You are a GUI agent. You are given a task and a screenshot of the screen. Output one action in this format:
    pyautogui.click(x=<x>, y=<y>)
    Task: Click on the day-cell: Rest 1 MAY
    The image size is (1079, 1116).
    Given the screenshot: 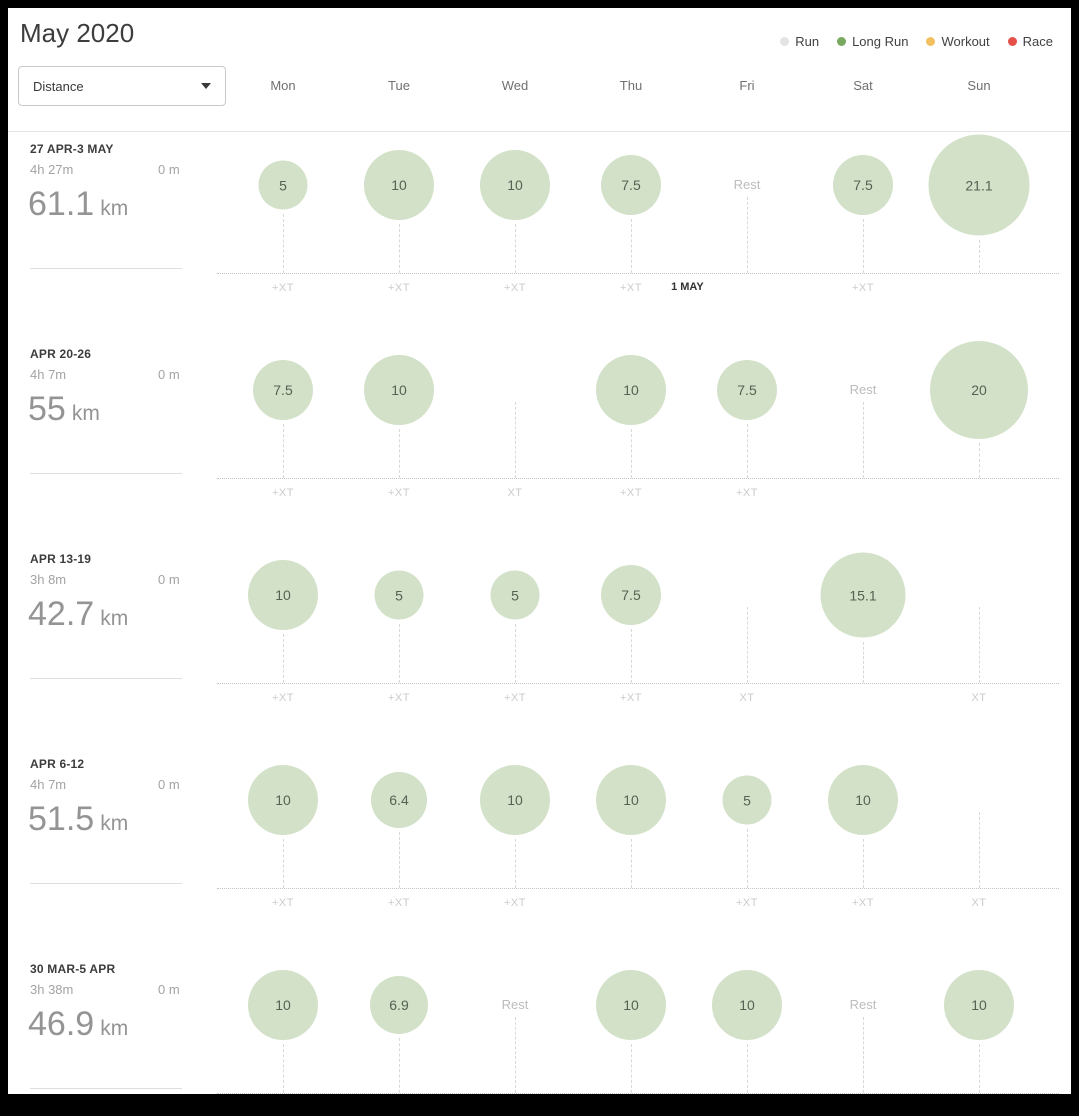 What is the action you would take?
    pyautogui.click(x=738, y=235)
    